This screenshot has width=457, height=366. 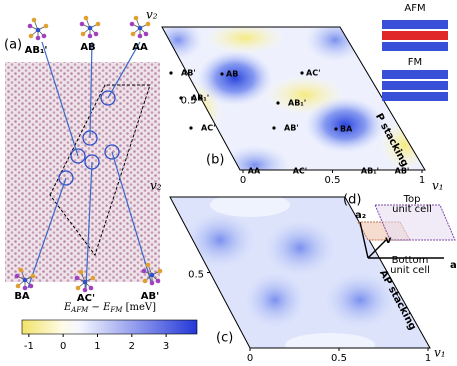 What do you see at coordinates (67, 307) in the screenshot?
I see `colorbar-label-part: E` at bounding box center [67, 307].